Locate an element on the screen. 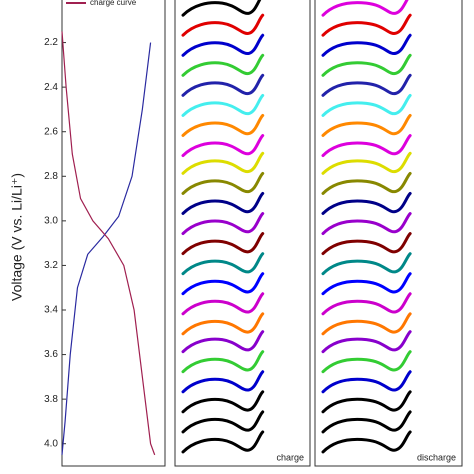  y-tick-label: 3.6 is located at coordinates (51, 354).